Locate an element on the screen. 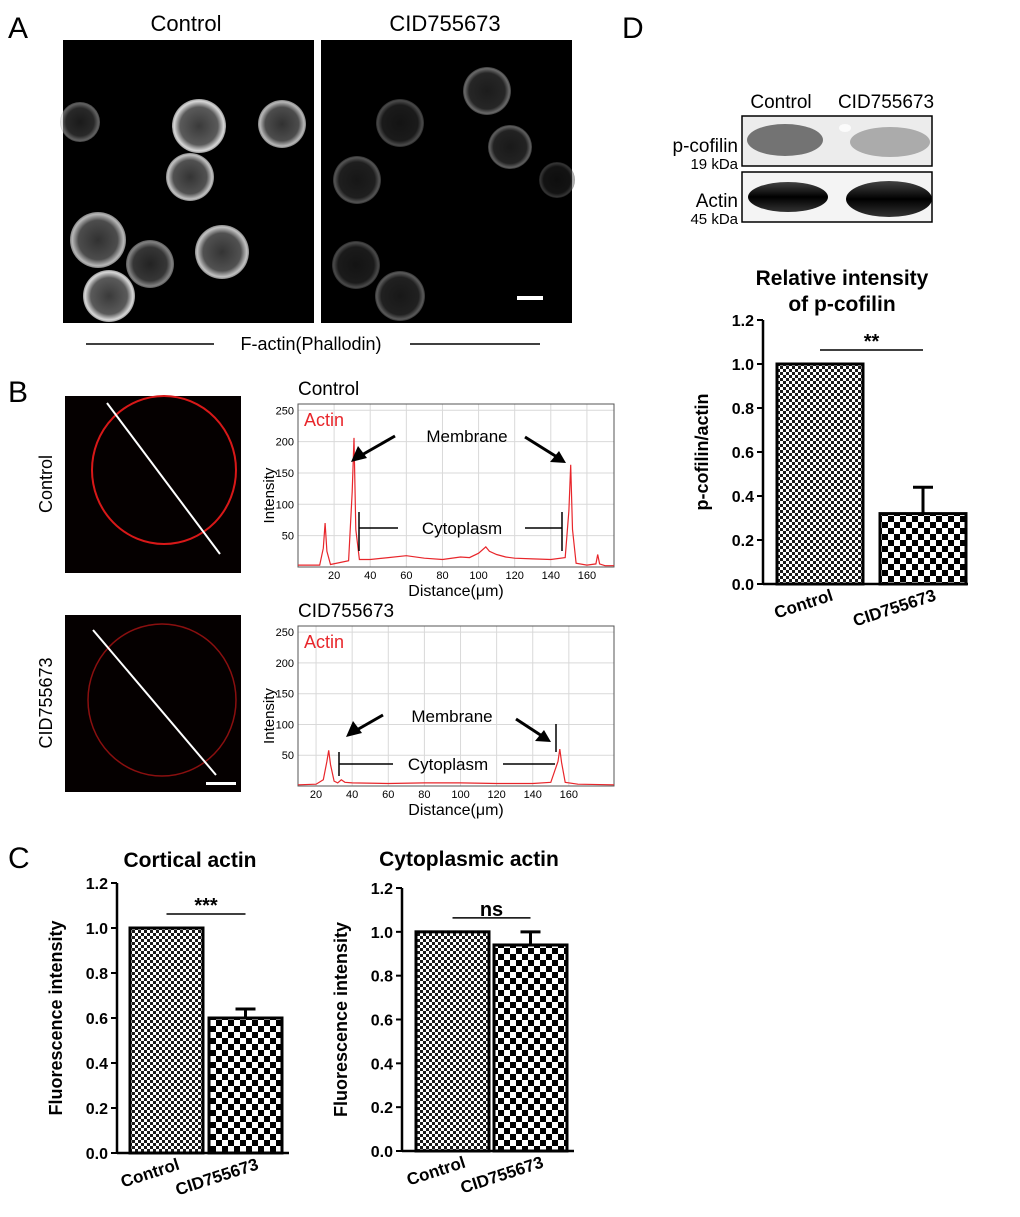  scale-bar-b is located at coordinates (221, 783).